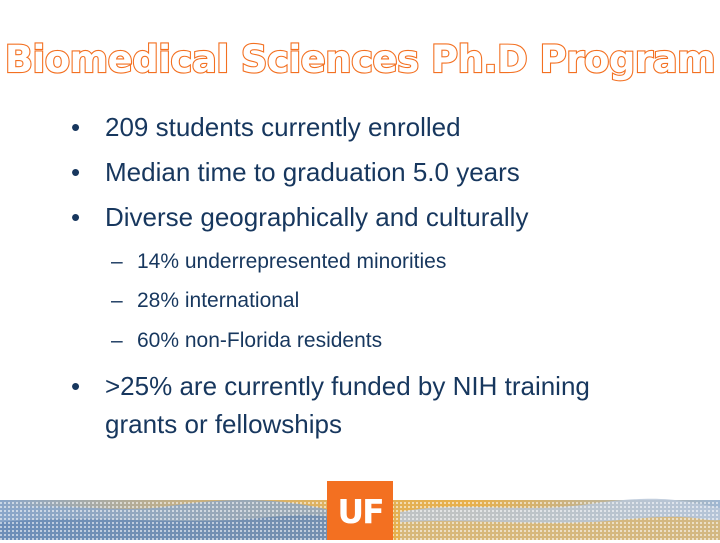 The height and width of the screenshot is (543, 720). I want to click on sub-bullet-residents: – 60% non-Florida residents, so click(247, 341).